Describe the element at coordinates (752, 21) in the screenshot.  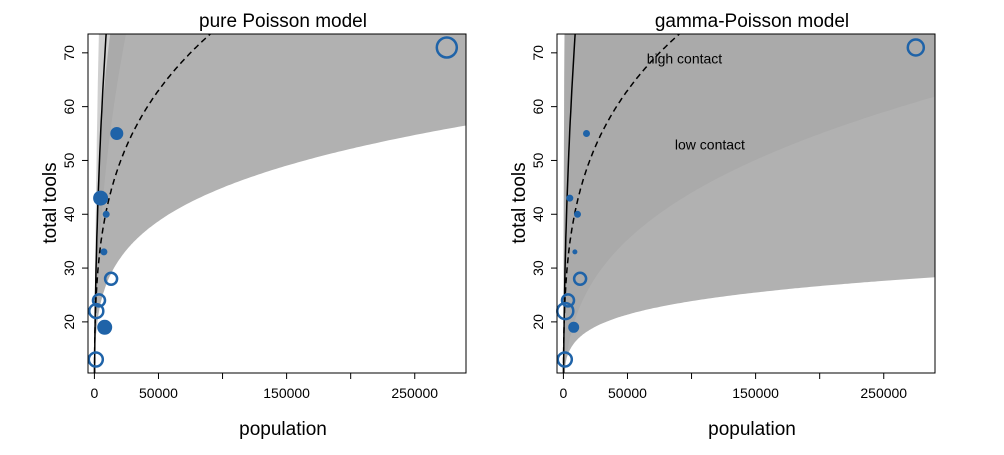
I see `chart-title: gamma-Poisson model` at that location.